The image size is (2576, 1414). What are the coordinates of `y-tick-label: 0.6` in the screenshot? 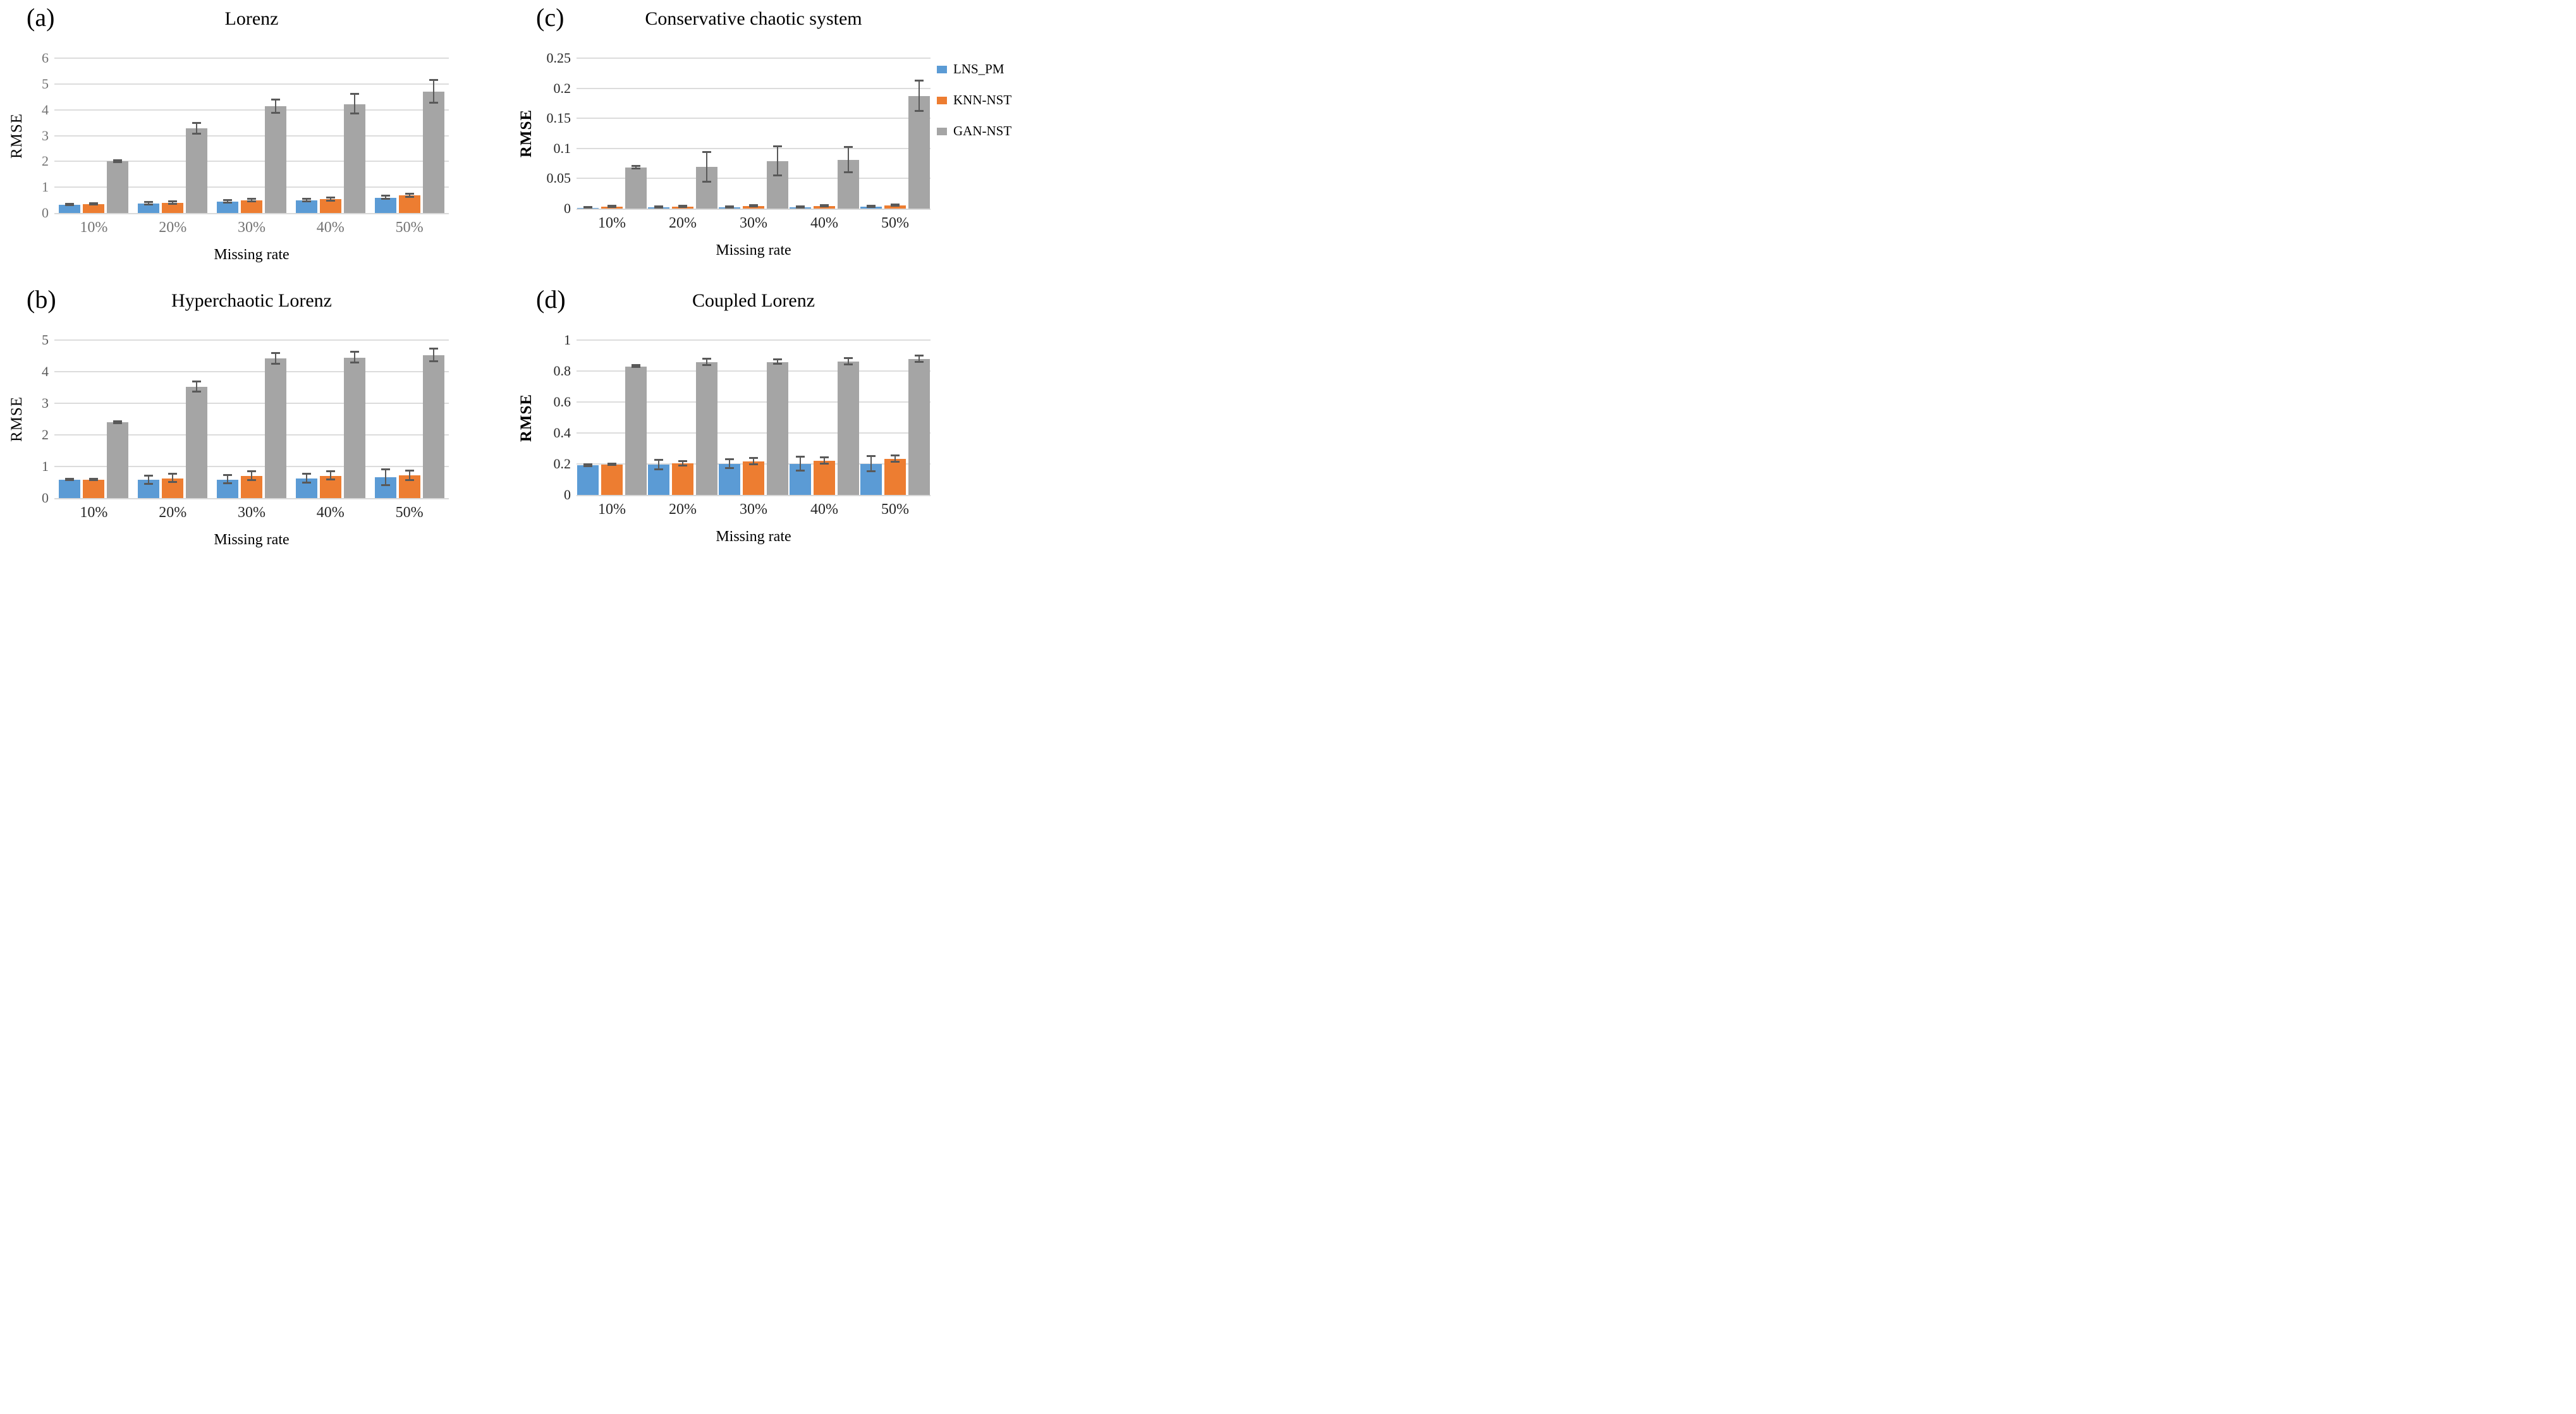 It's located at (562, 402).